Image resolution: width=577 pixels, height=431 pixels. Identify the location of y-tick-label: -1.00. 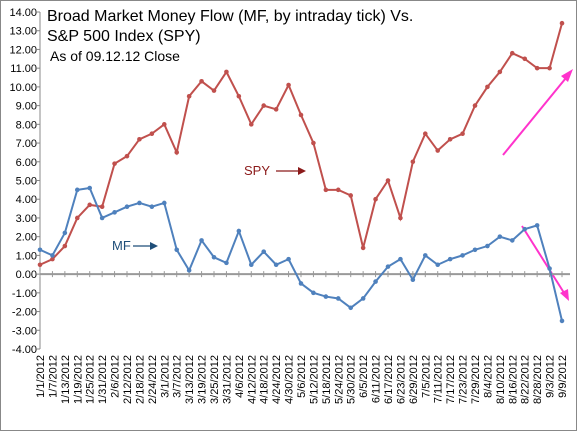
(24, 294).